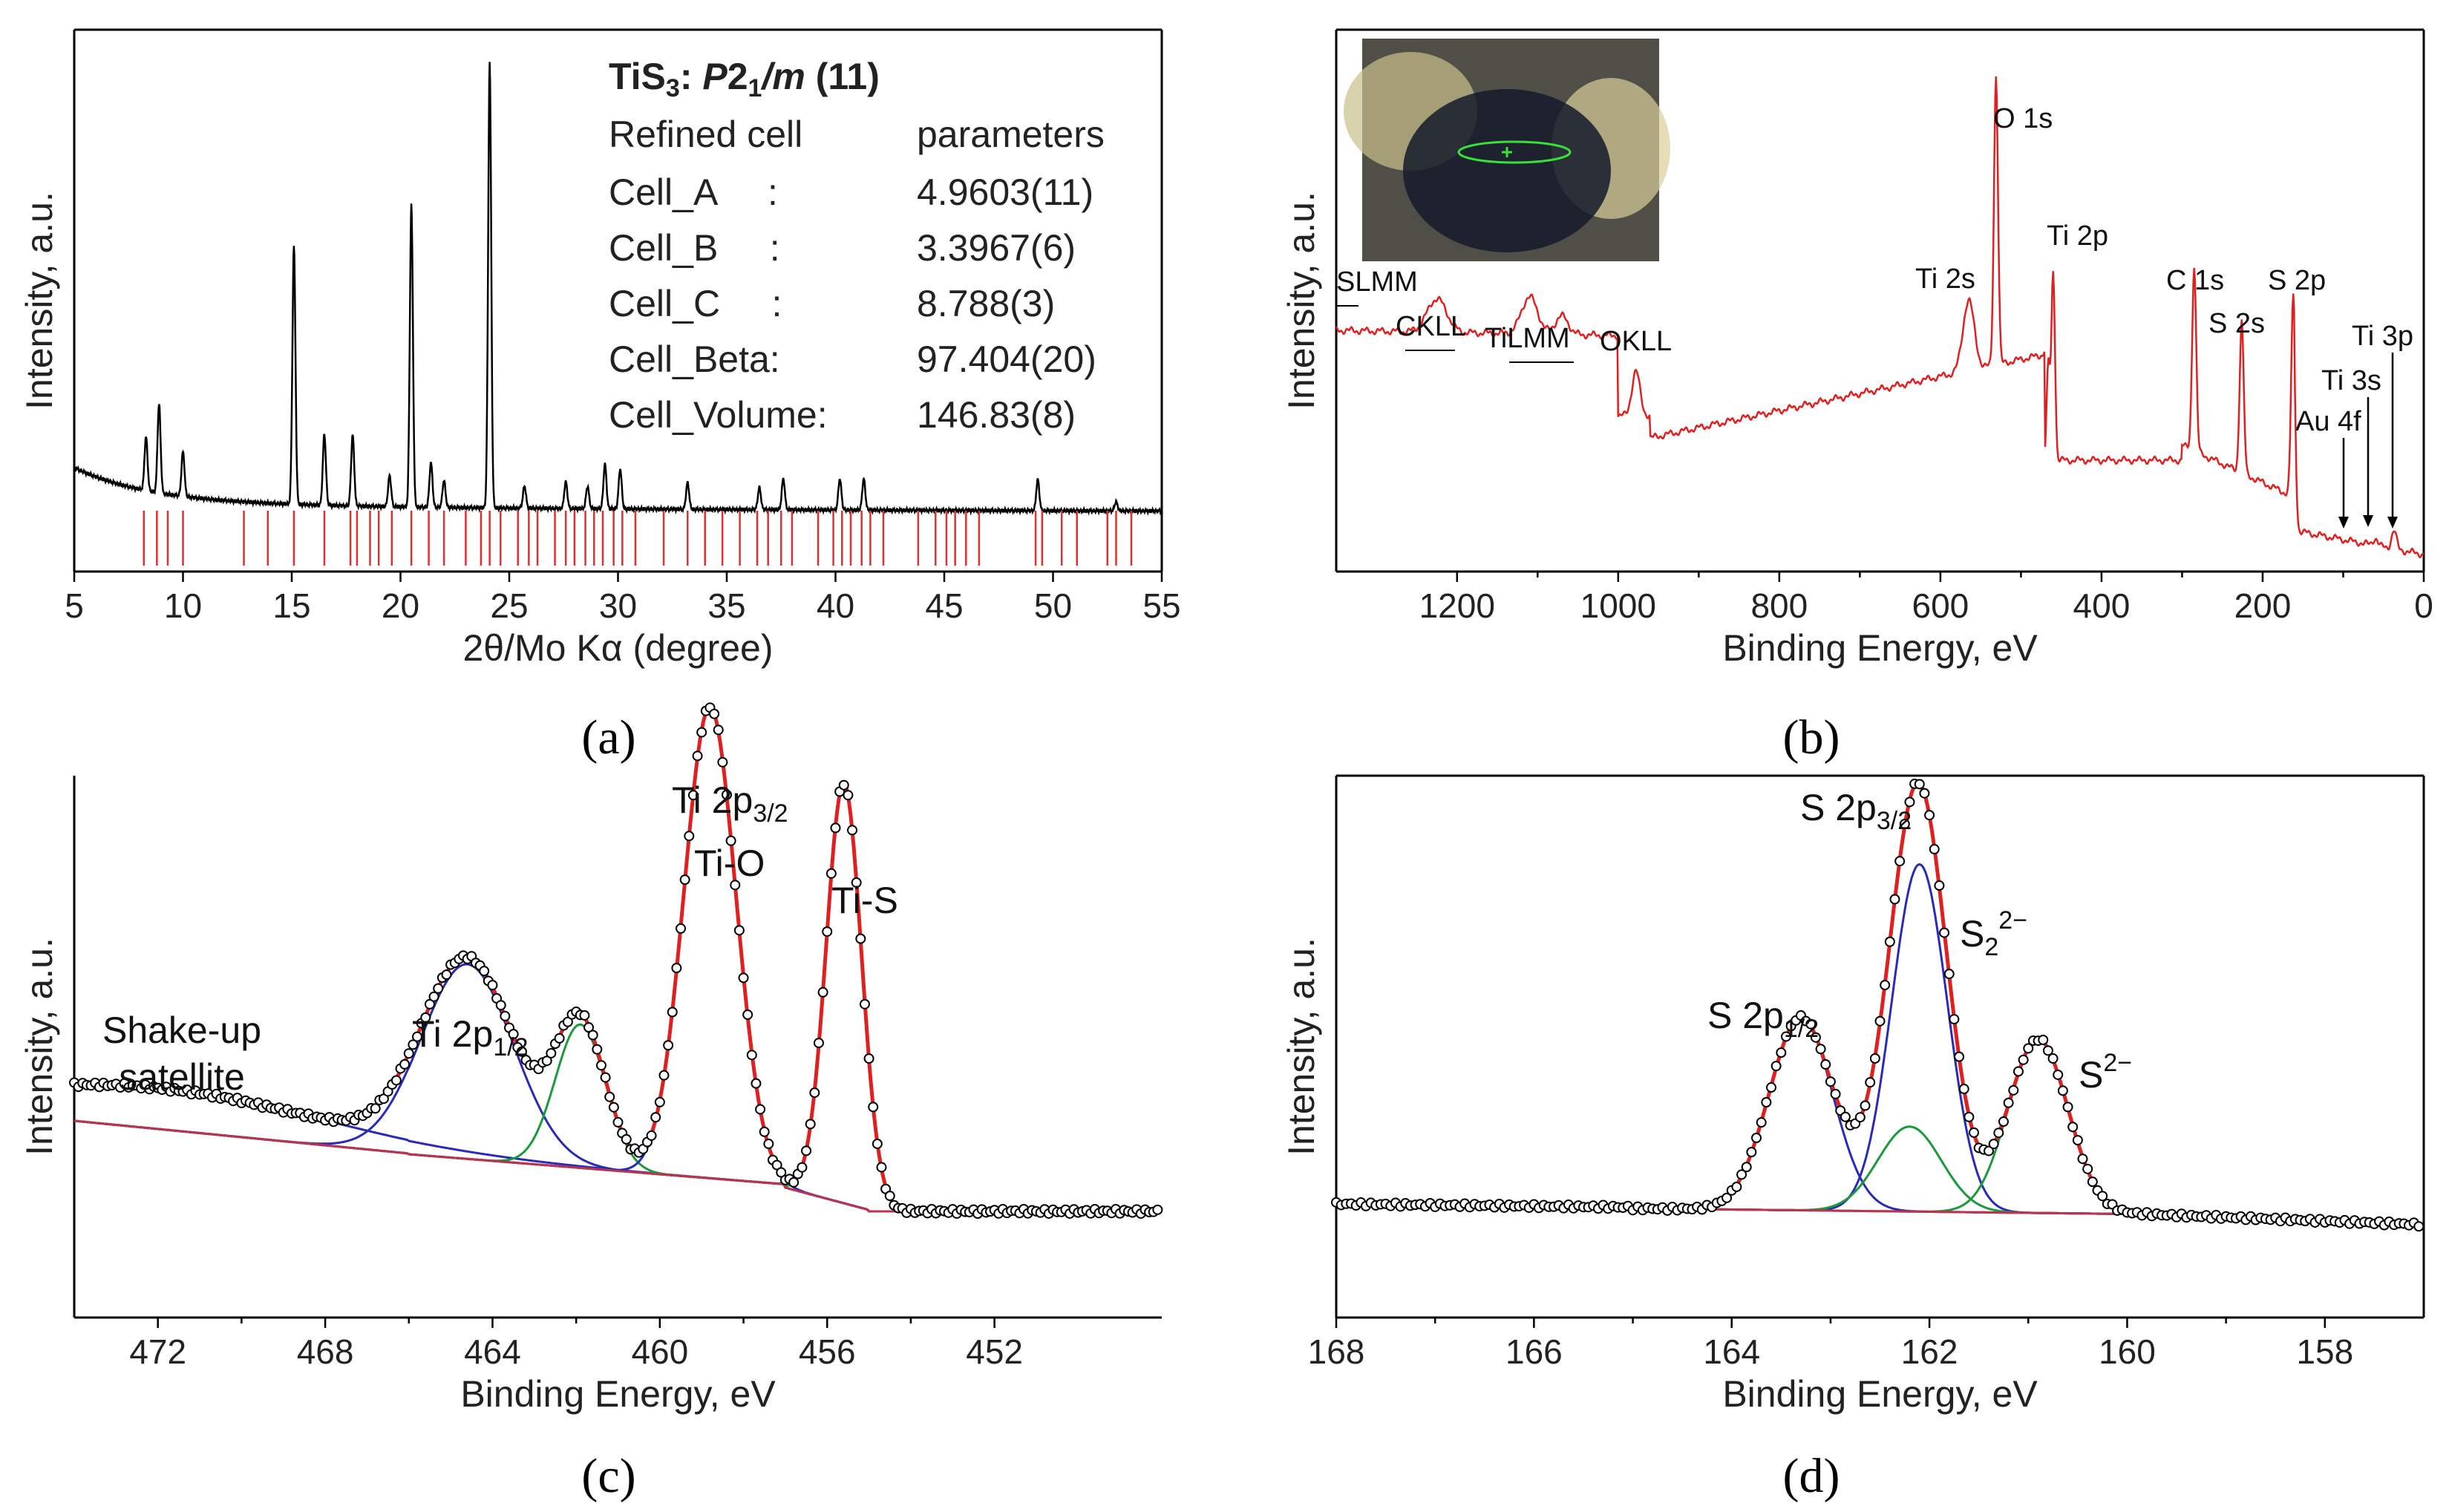 Image resolution: width=2449 pixels, height=1512 pixels. Describe the element at coordinates (1945, 280) in the screenshot. I see `peak-label: Ti 2s` at that location.